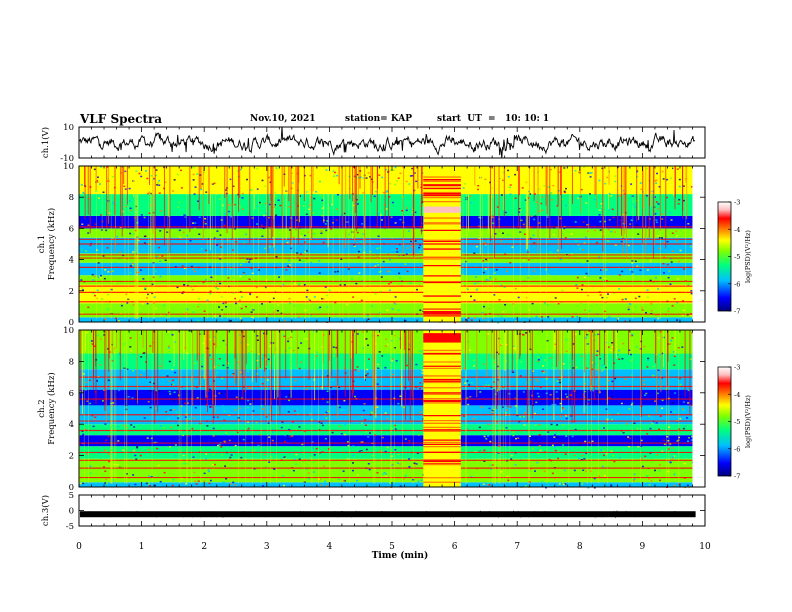 The height and width of the screenshot is (612, 792). Describe the element at coordinates (386, 470) in the screenshot. I see `spectral-band` at that location.